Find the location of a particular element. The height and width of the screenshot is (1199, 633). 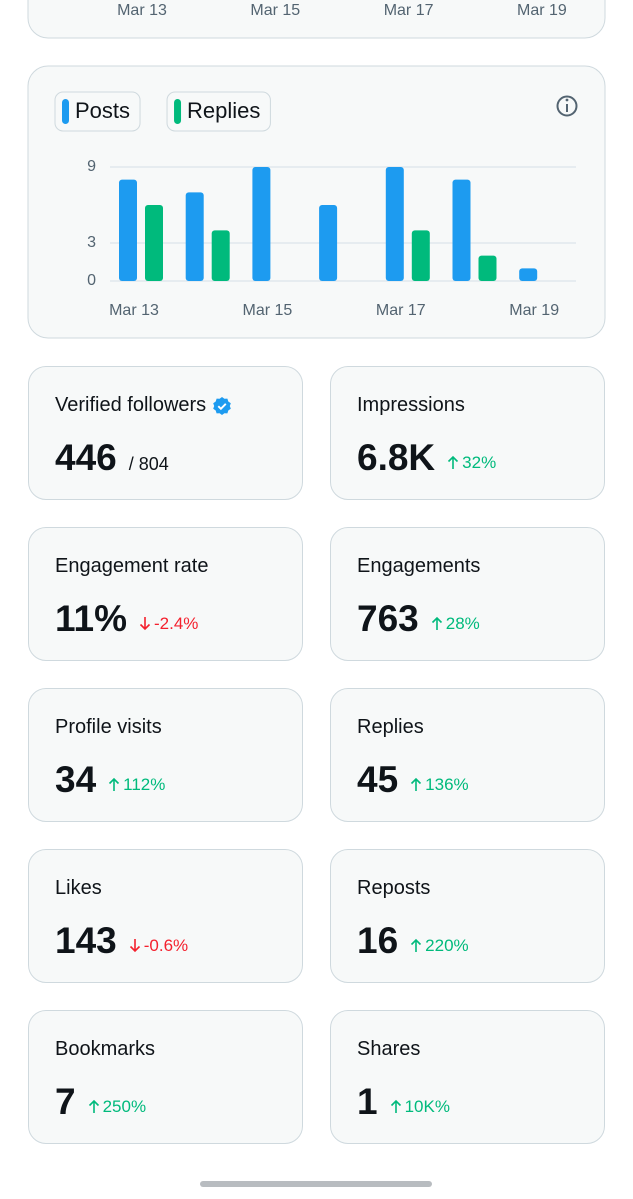

stat-label-text: Likes is located at coordinates (78, 888).